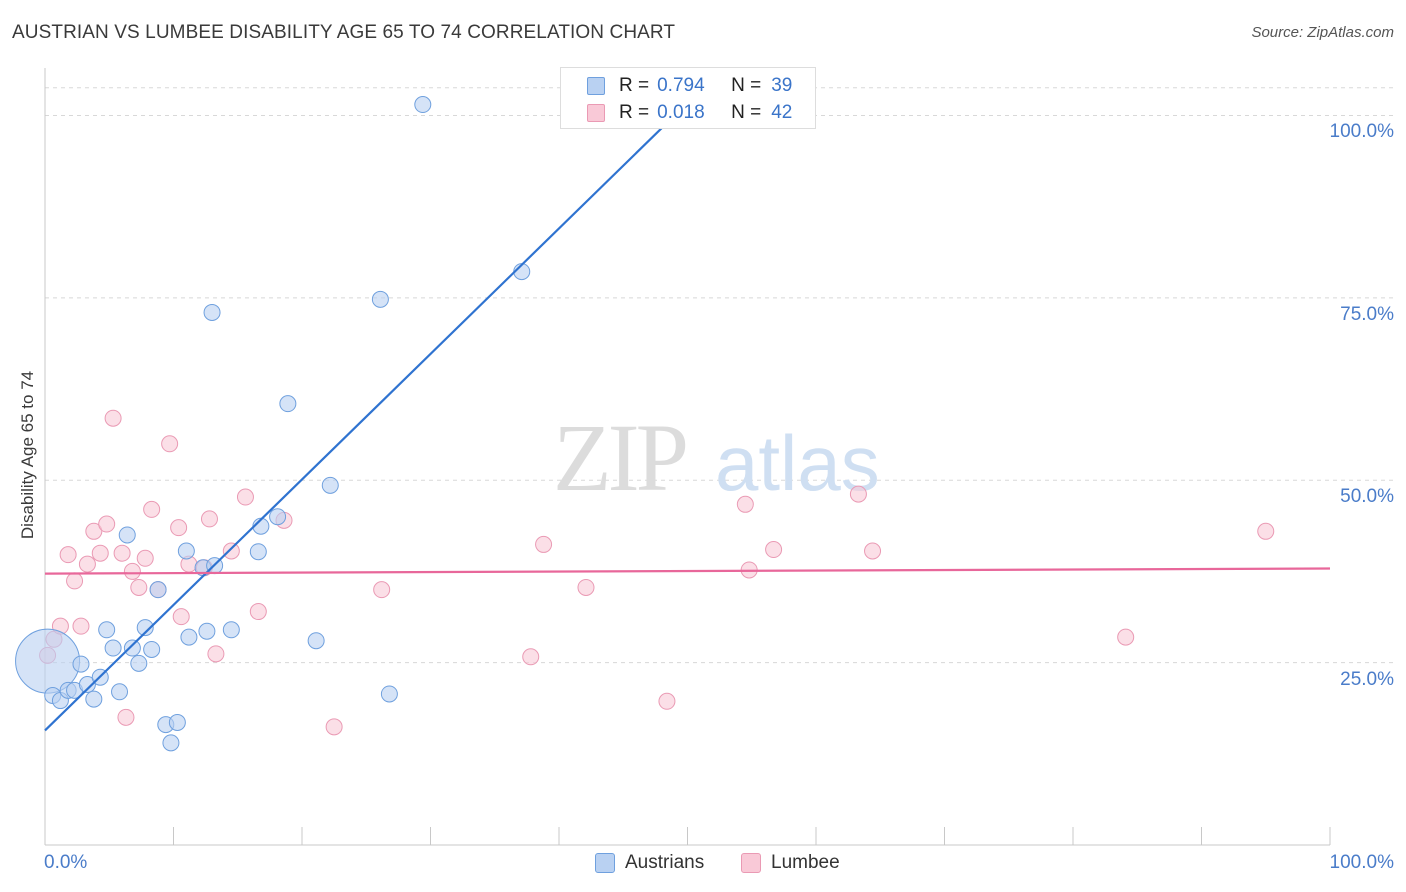 The height and width of the screenshot is (892, 1406). I want to click on legend-item-lumbee: Lumbee, so click(790, 863).